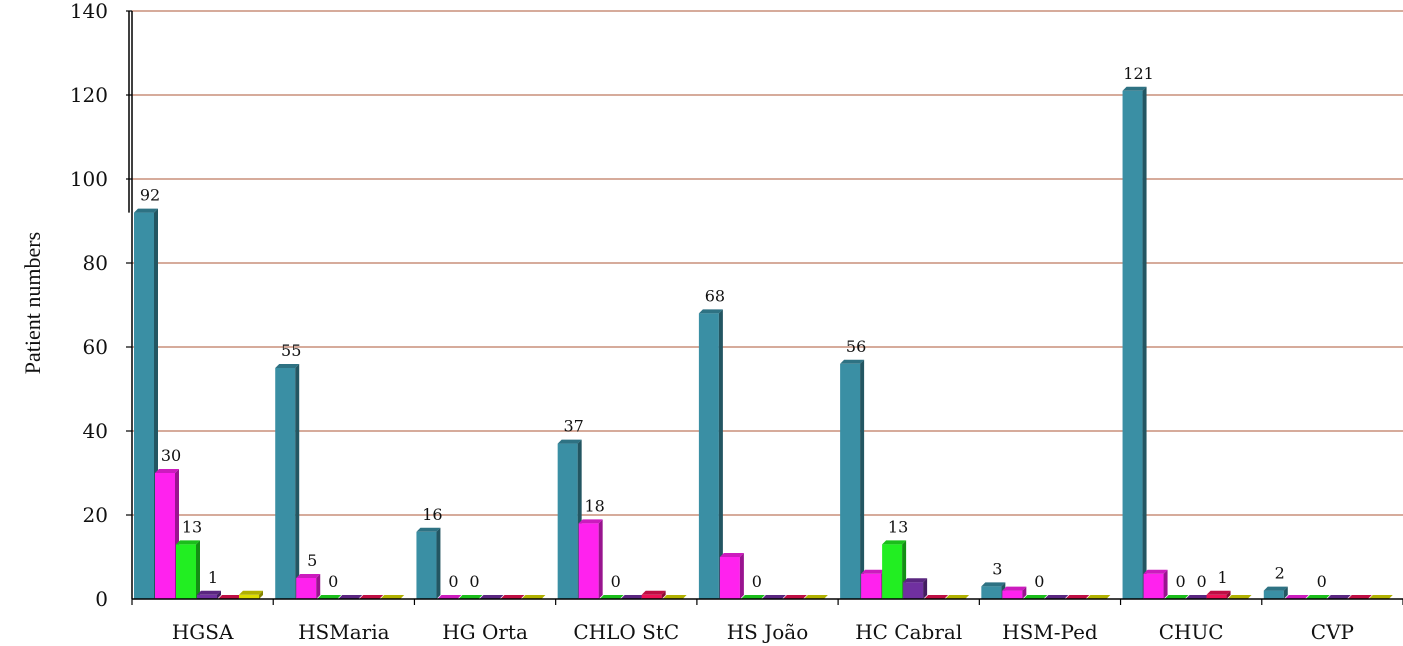  I want to click on y-tick-label: 100, so click(89, 179).